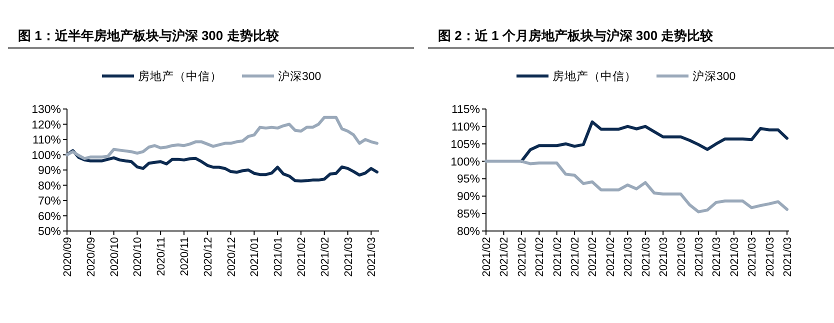 Image resolution: width=834 pixels, height=323 pixels. What do you see at coordinates (465, 110) in the screenshot?
I see `y-tick-label: 115%` at bounding box center [465, 110].